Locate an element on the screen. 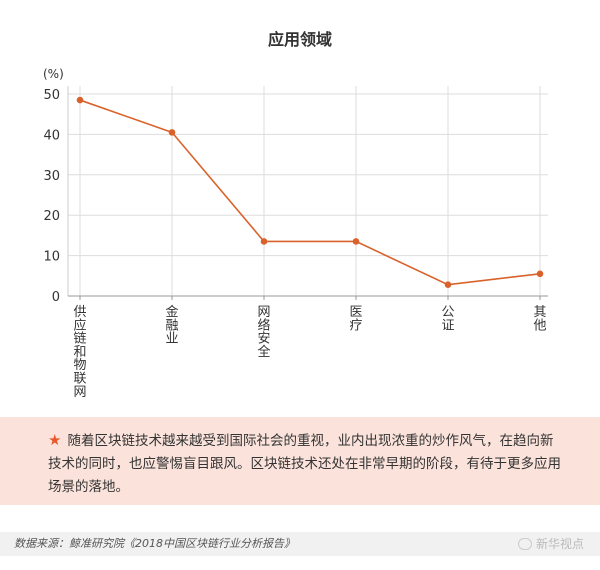 The width and height of the screenshot is (600, 570). y-tick-label: 30 is located at coordinates (51, 176).